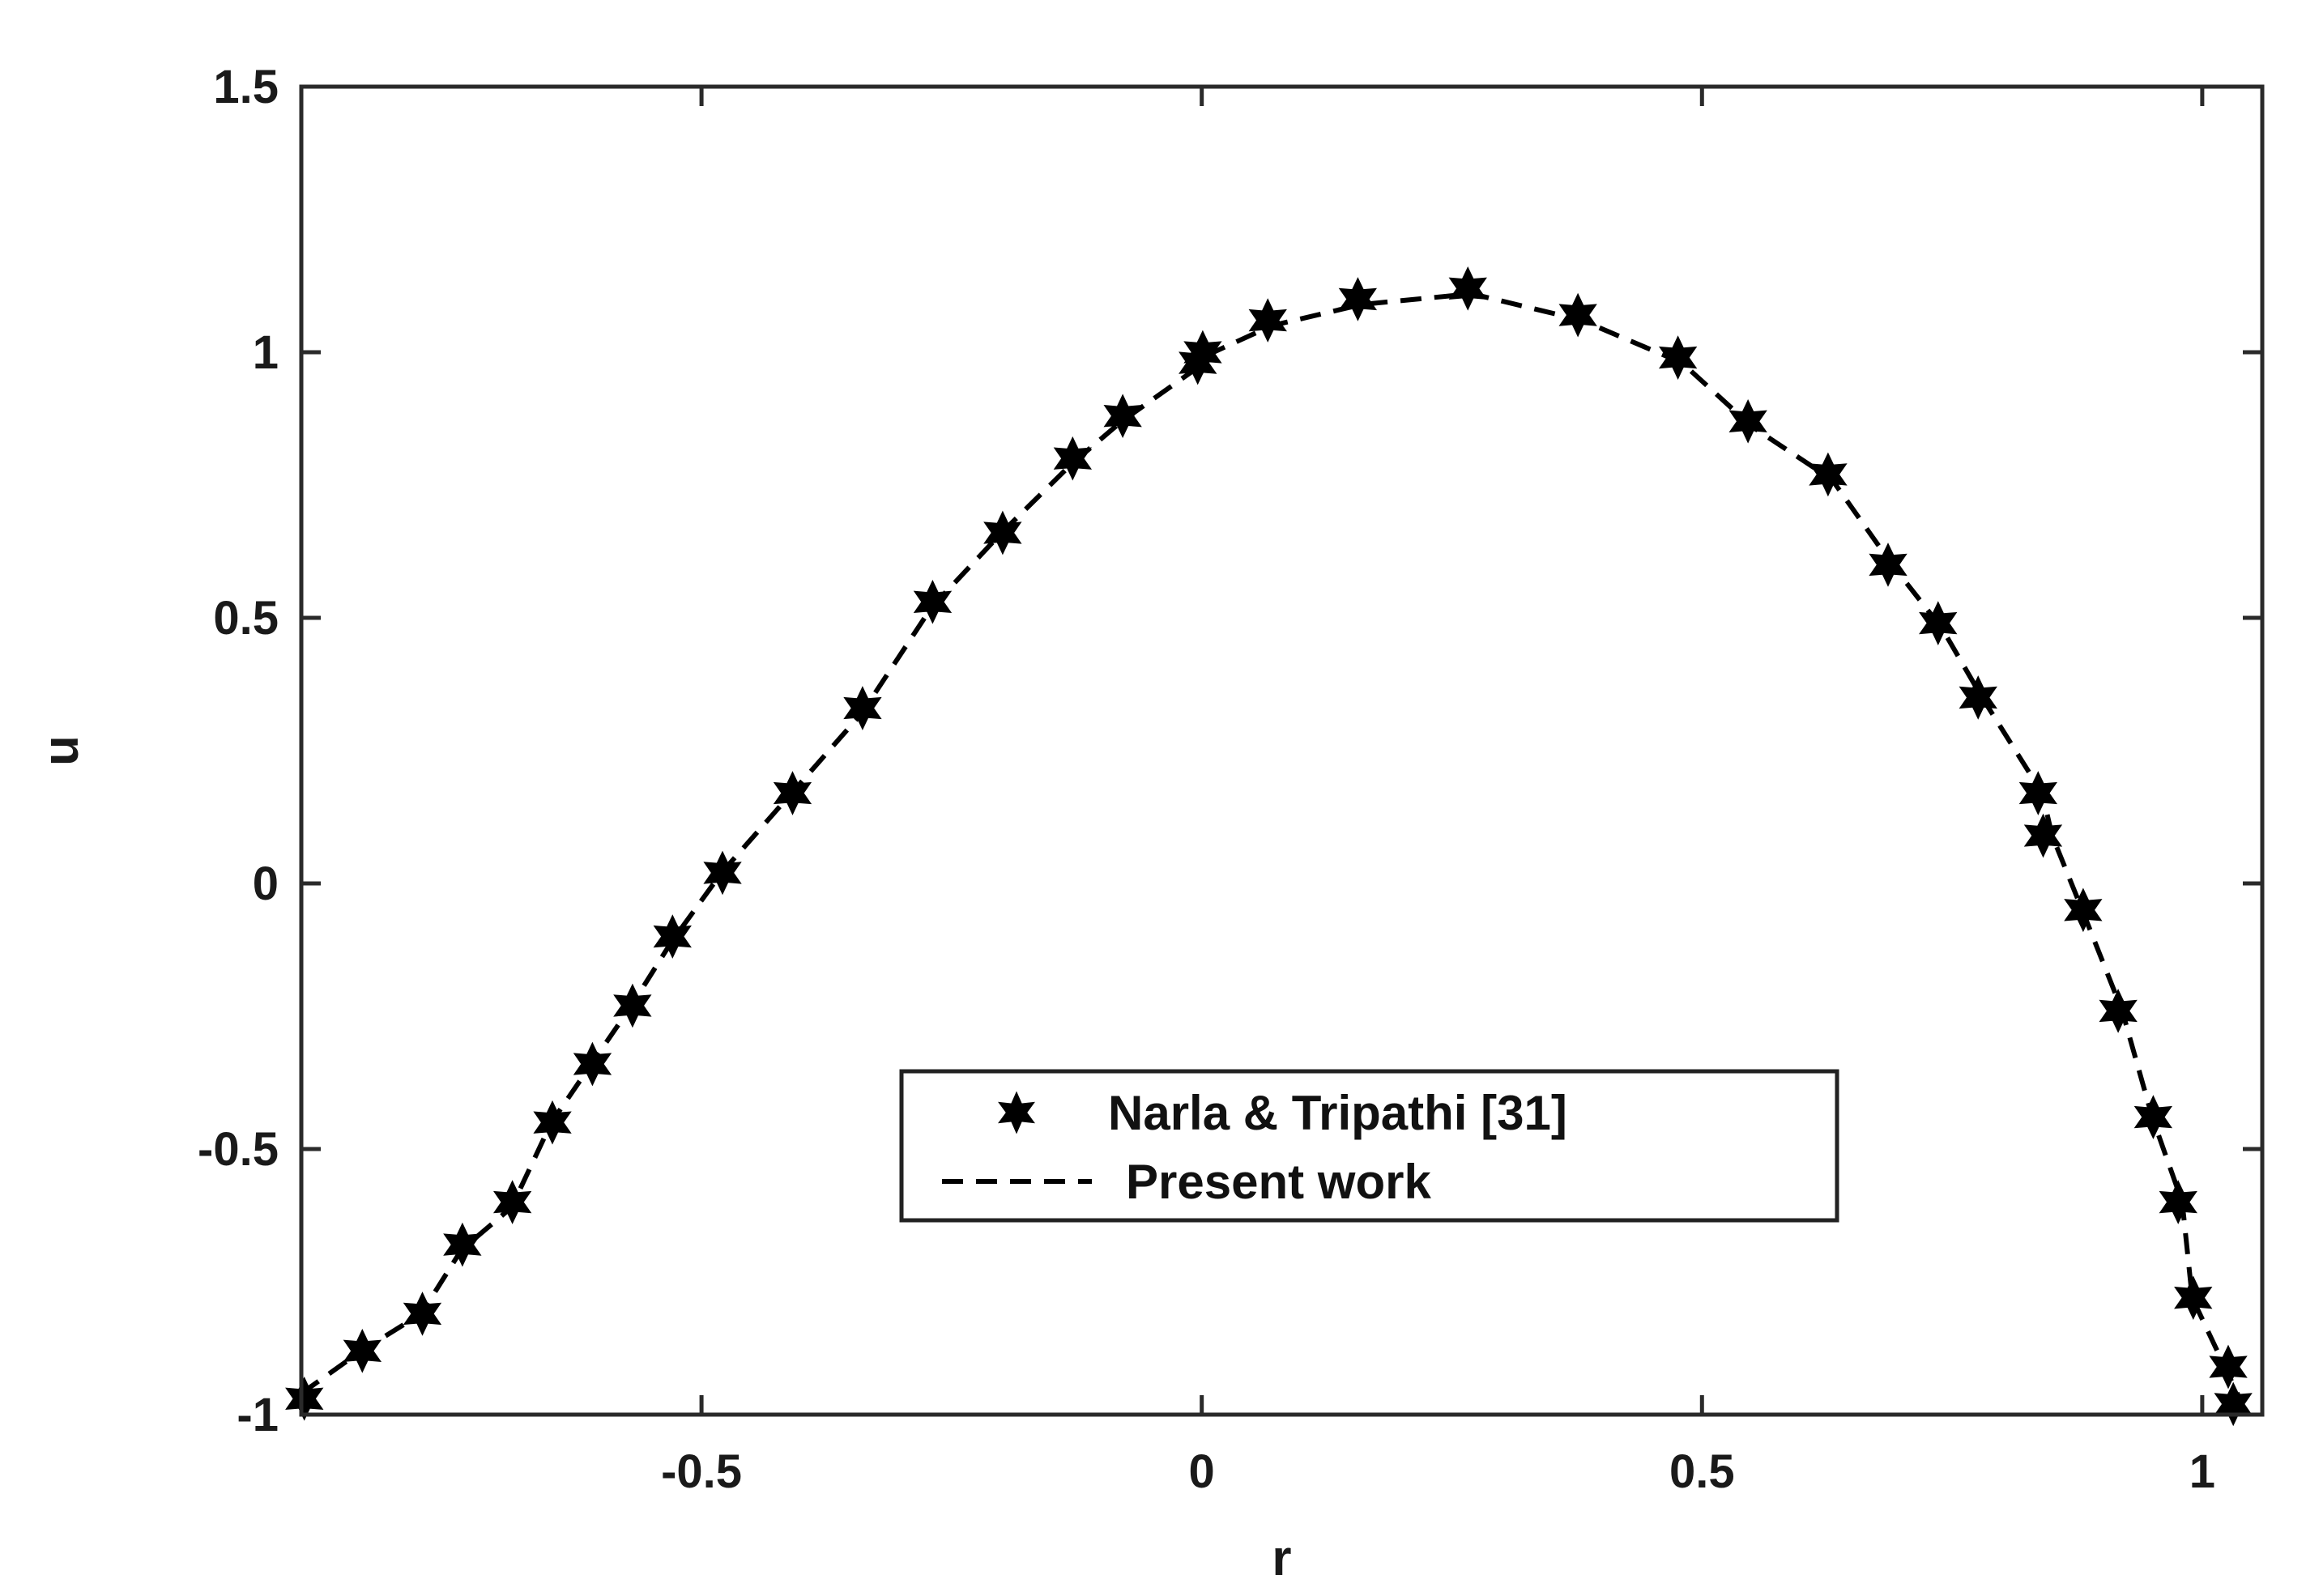  I want to click on x-tick-label: -0.5, so click(701, 1471).